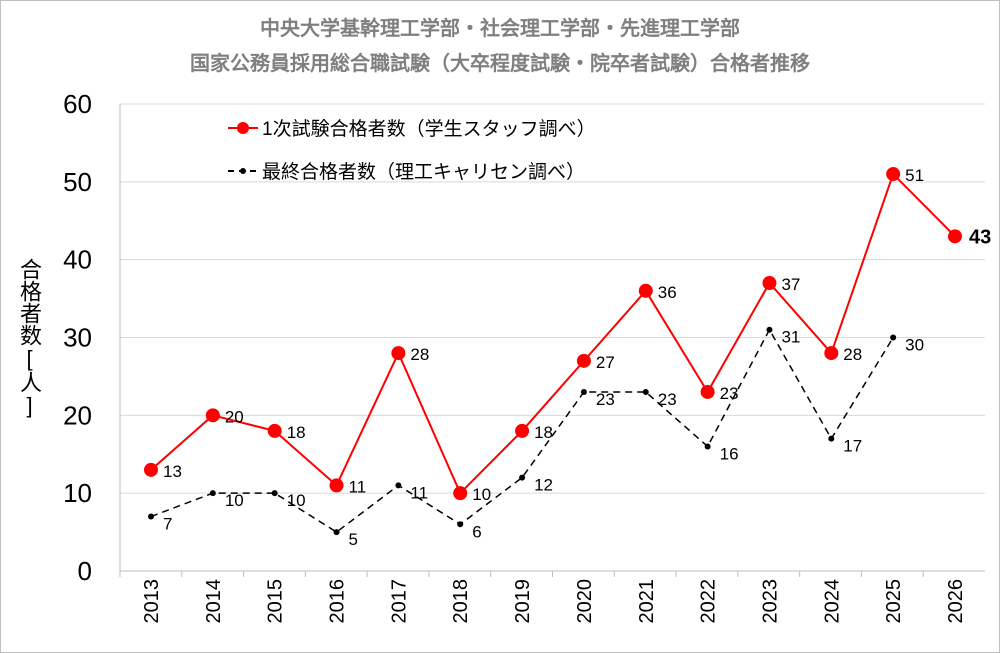 This screenshot has height=653, width=1000. Describe the element at coordinates (543, 485) in the screenshot. I see `final-pass-label: 12` at that location.